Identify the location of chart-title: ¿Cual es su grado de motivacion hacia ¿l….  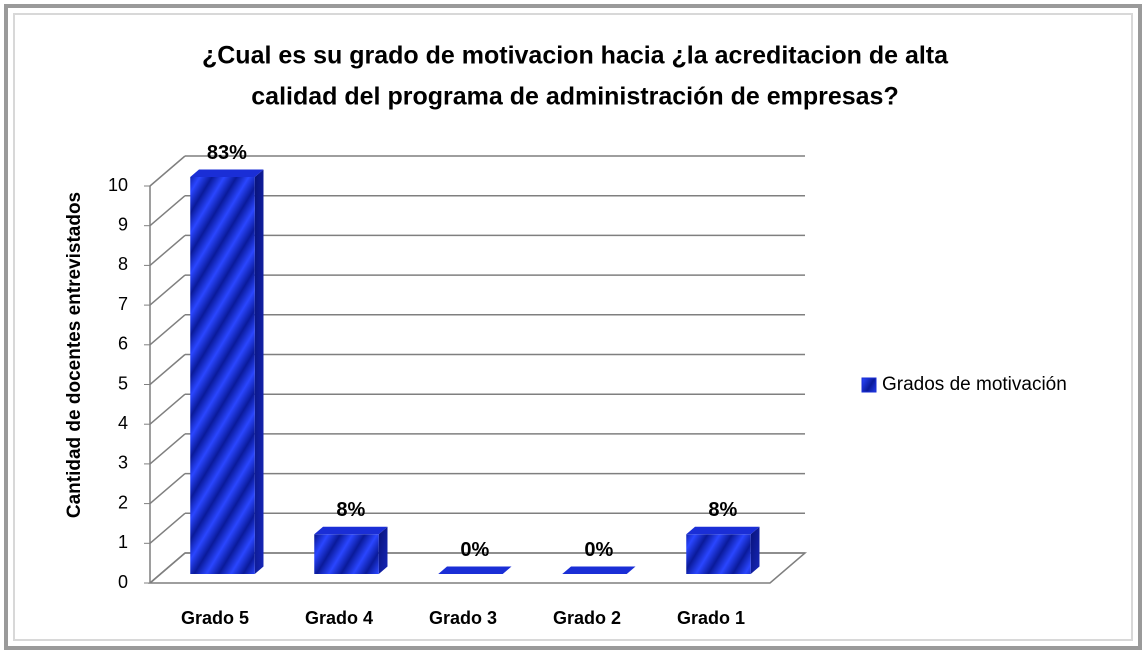
(575, 56).